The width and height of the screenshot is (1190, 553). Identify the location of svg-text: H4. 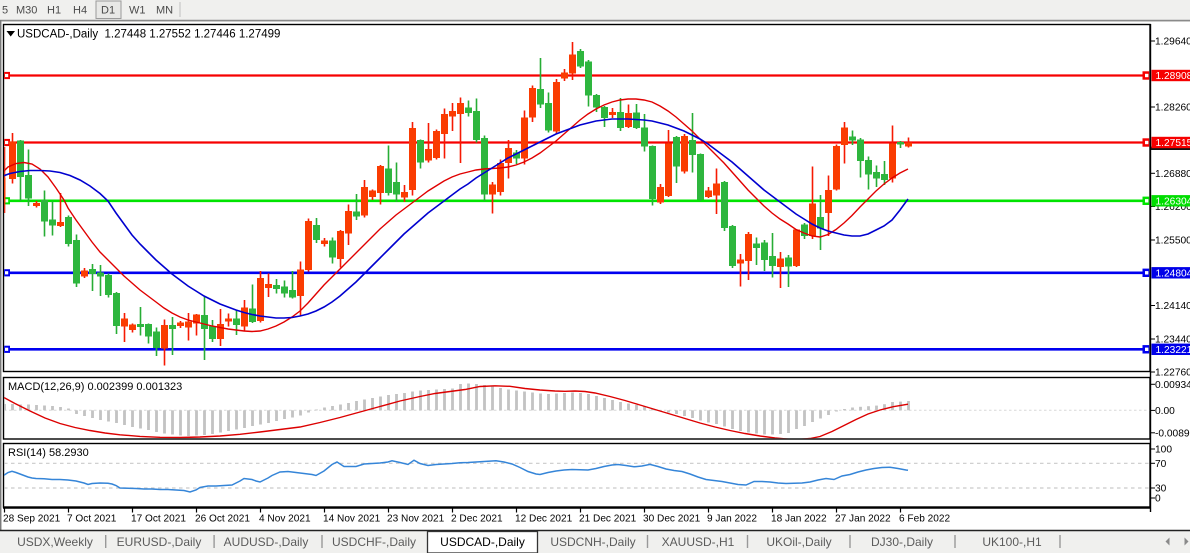
(80, 11).